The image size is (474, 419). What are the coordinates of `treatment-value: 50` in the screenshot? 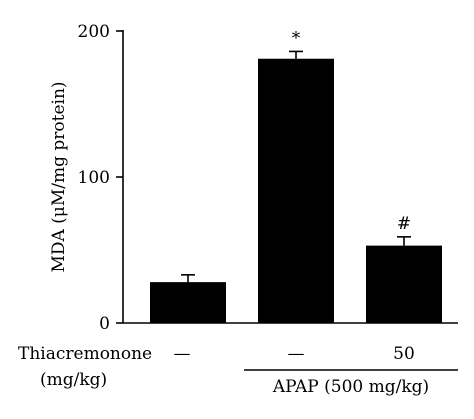 It's located at (404, 354).